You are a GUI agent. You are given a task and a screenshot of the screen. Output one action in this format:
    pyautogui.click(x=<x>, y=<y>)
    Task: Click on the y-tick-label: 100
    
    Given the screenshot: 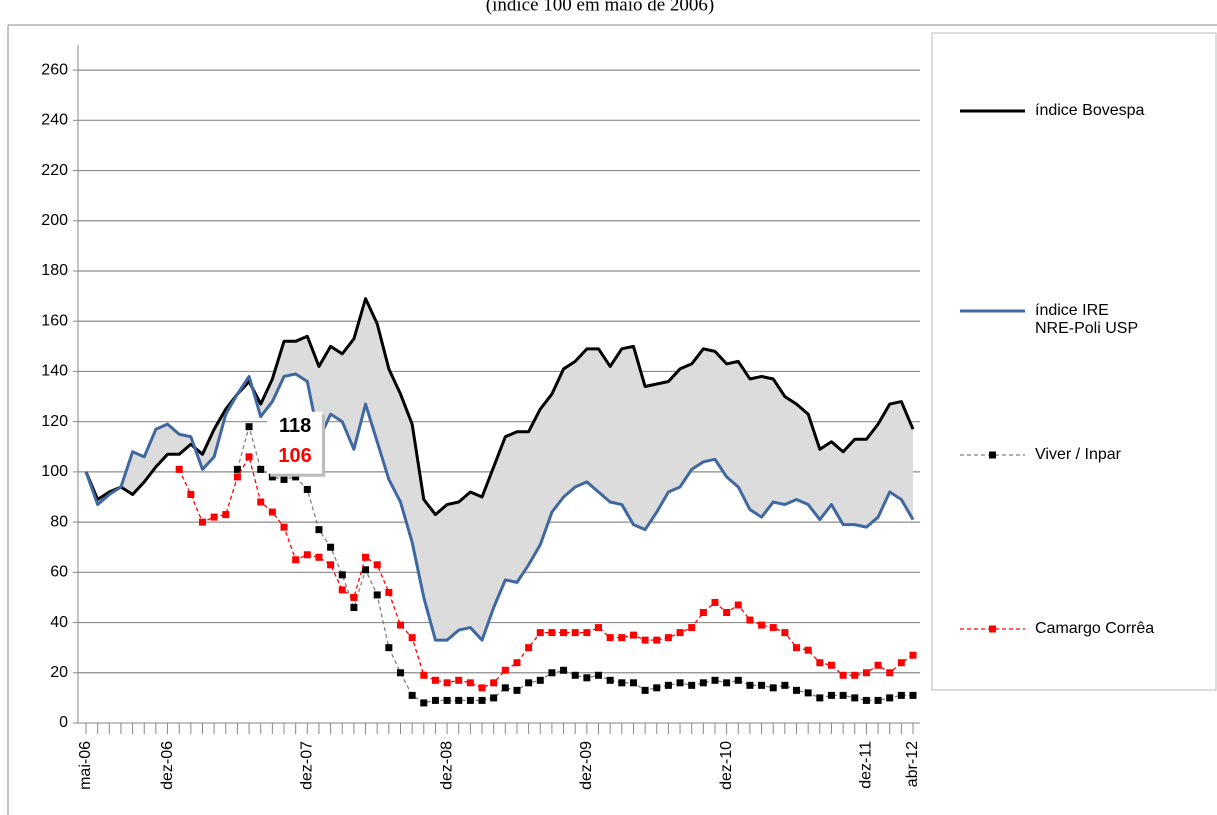 What is the action you would take?
    pyautogui.click(x=54, y=471)
    